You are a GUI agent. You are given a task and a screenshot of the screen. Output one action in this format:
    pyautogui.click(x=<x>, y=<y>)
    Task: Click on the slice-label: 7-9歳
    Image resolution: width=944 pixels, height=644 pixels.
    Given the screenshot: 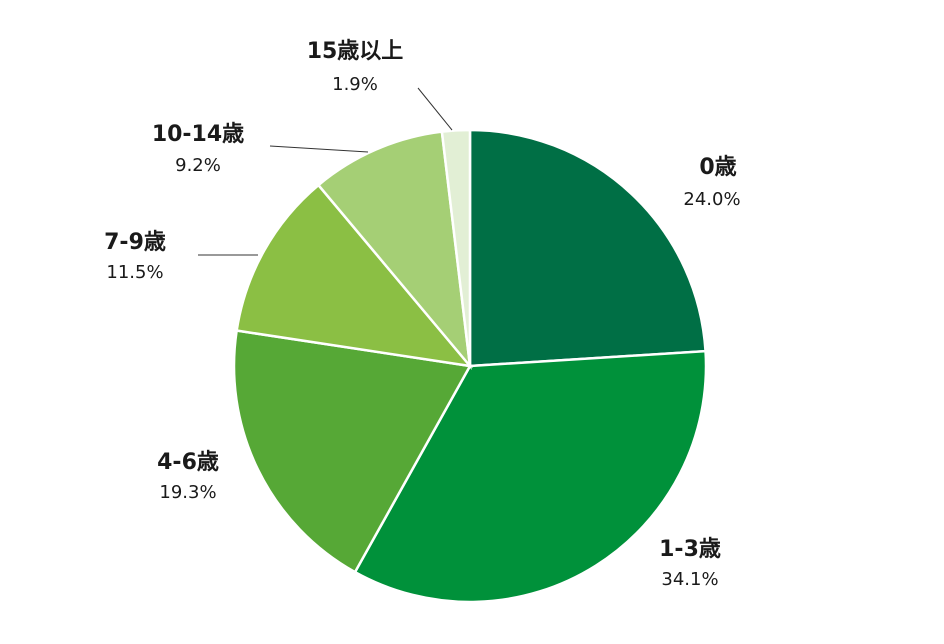 What is the action you would take?
    pyautogui.click(x=135, y=242)
    